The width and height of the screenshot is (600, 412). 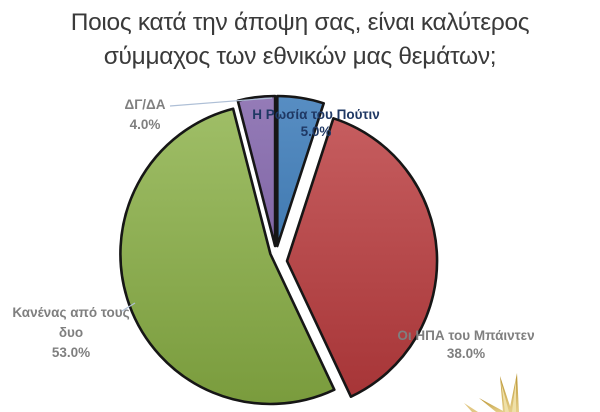 I want to click on pie-label-none-pct: 53.0%, so click(x=71, y=352).